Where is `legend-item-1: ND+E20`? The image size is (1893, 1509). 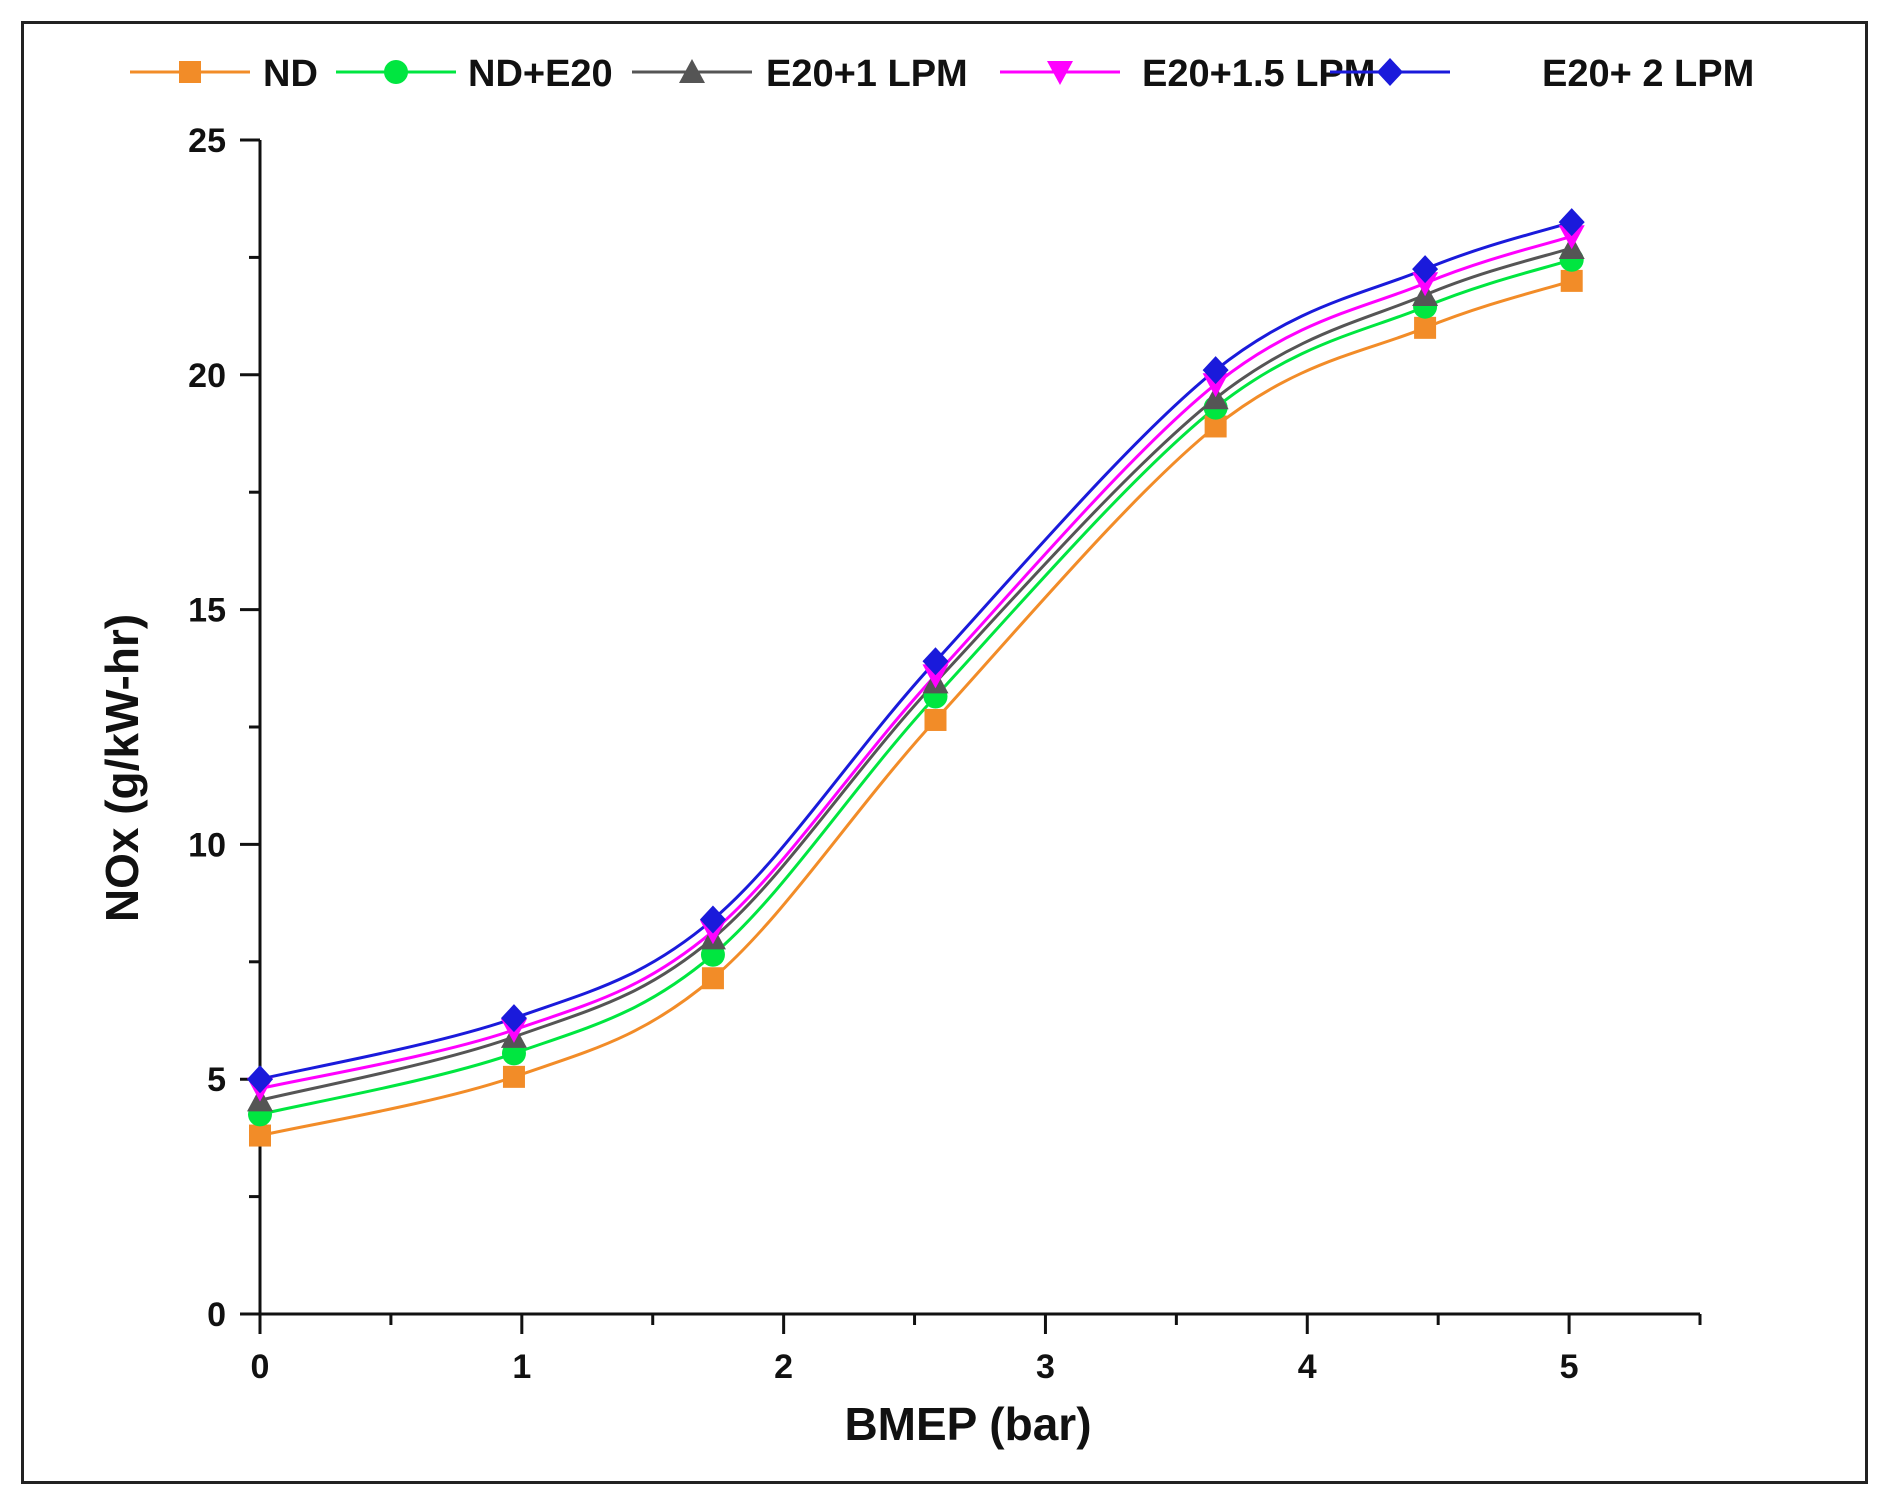 legend-item-1: ND+E20 is located at coordinates (474, 74).